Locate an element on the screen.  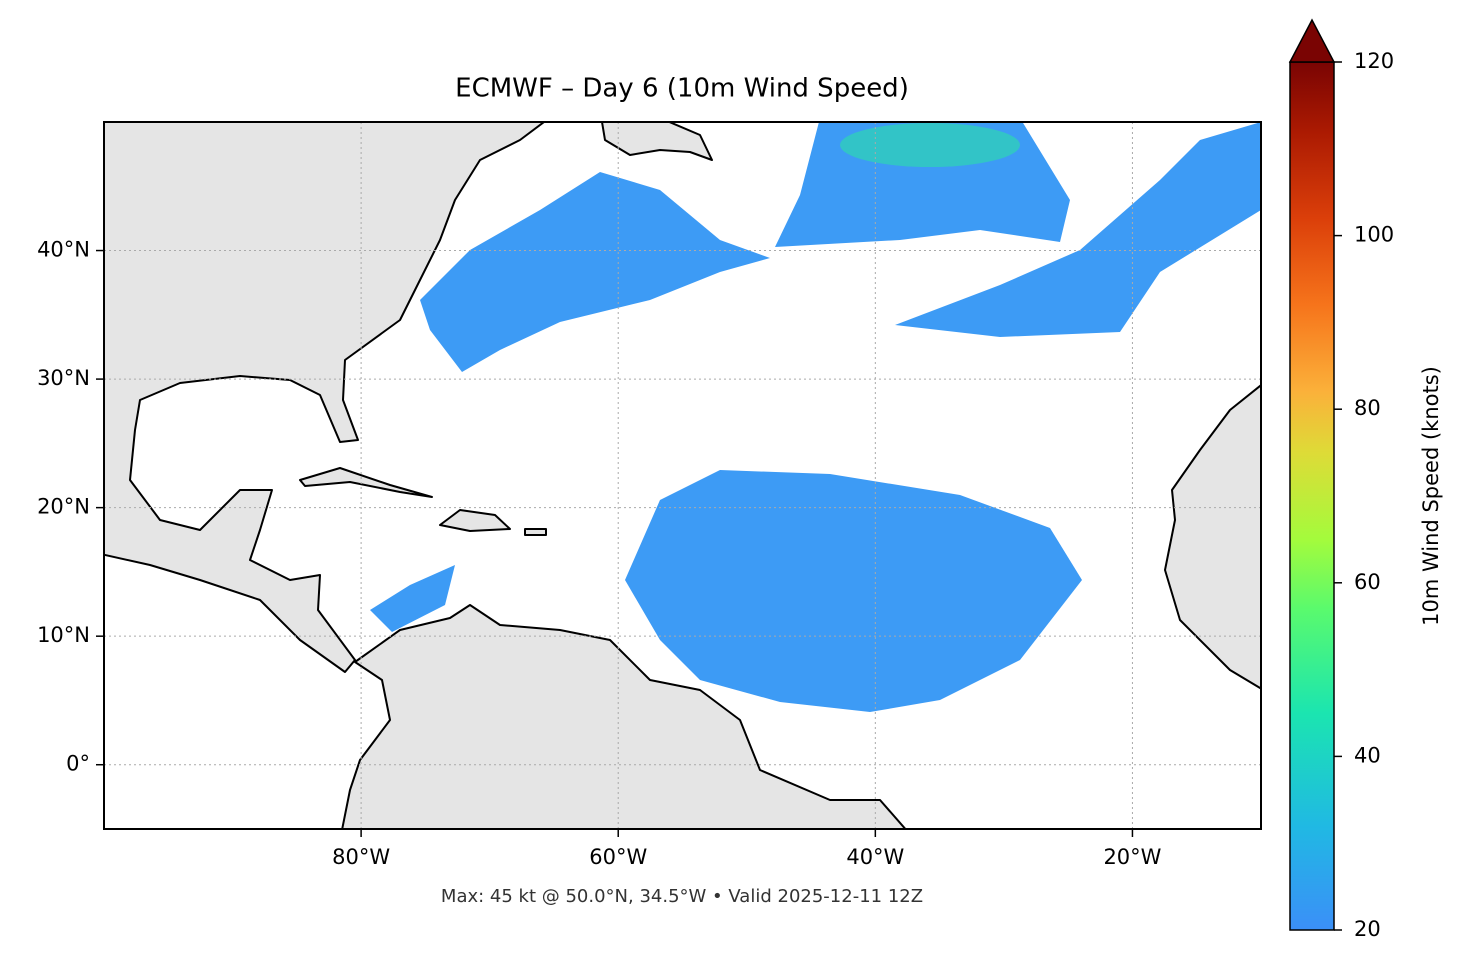
y-tick-label: 10°N is located at coordinates (63, 635).